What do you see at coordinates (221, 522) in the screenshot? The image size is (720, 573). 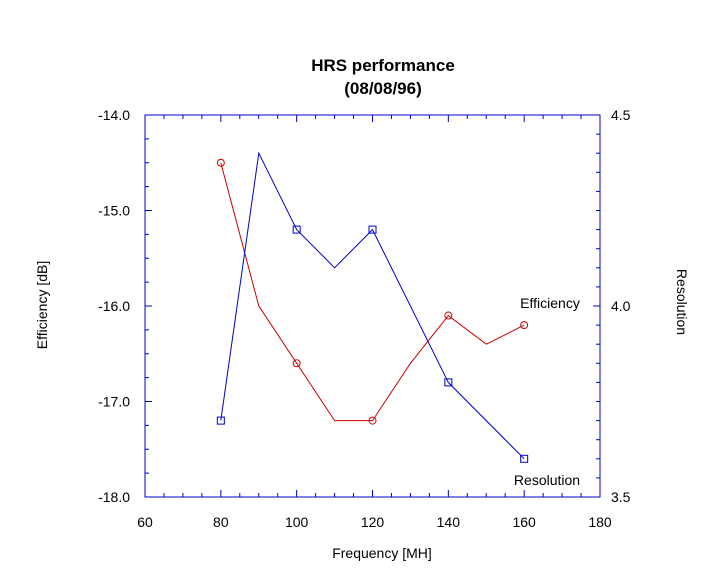 I see `x-tick-label: 80` at bounding box center [221, 522].